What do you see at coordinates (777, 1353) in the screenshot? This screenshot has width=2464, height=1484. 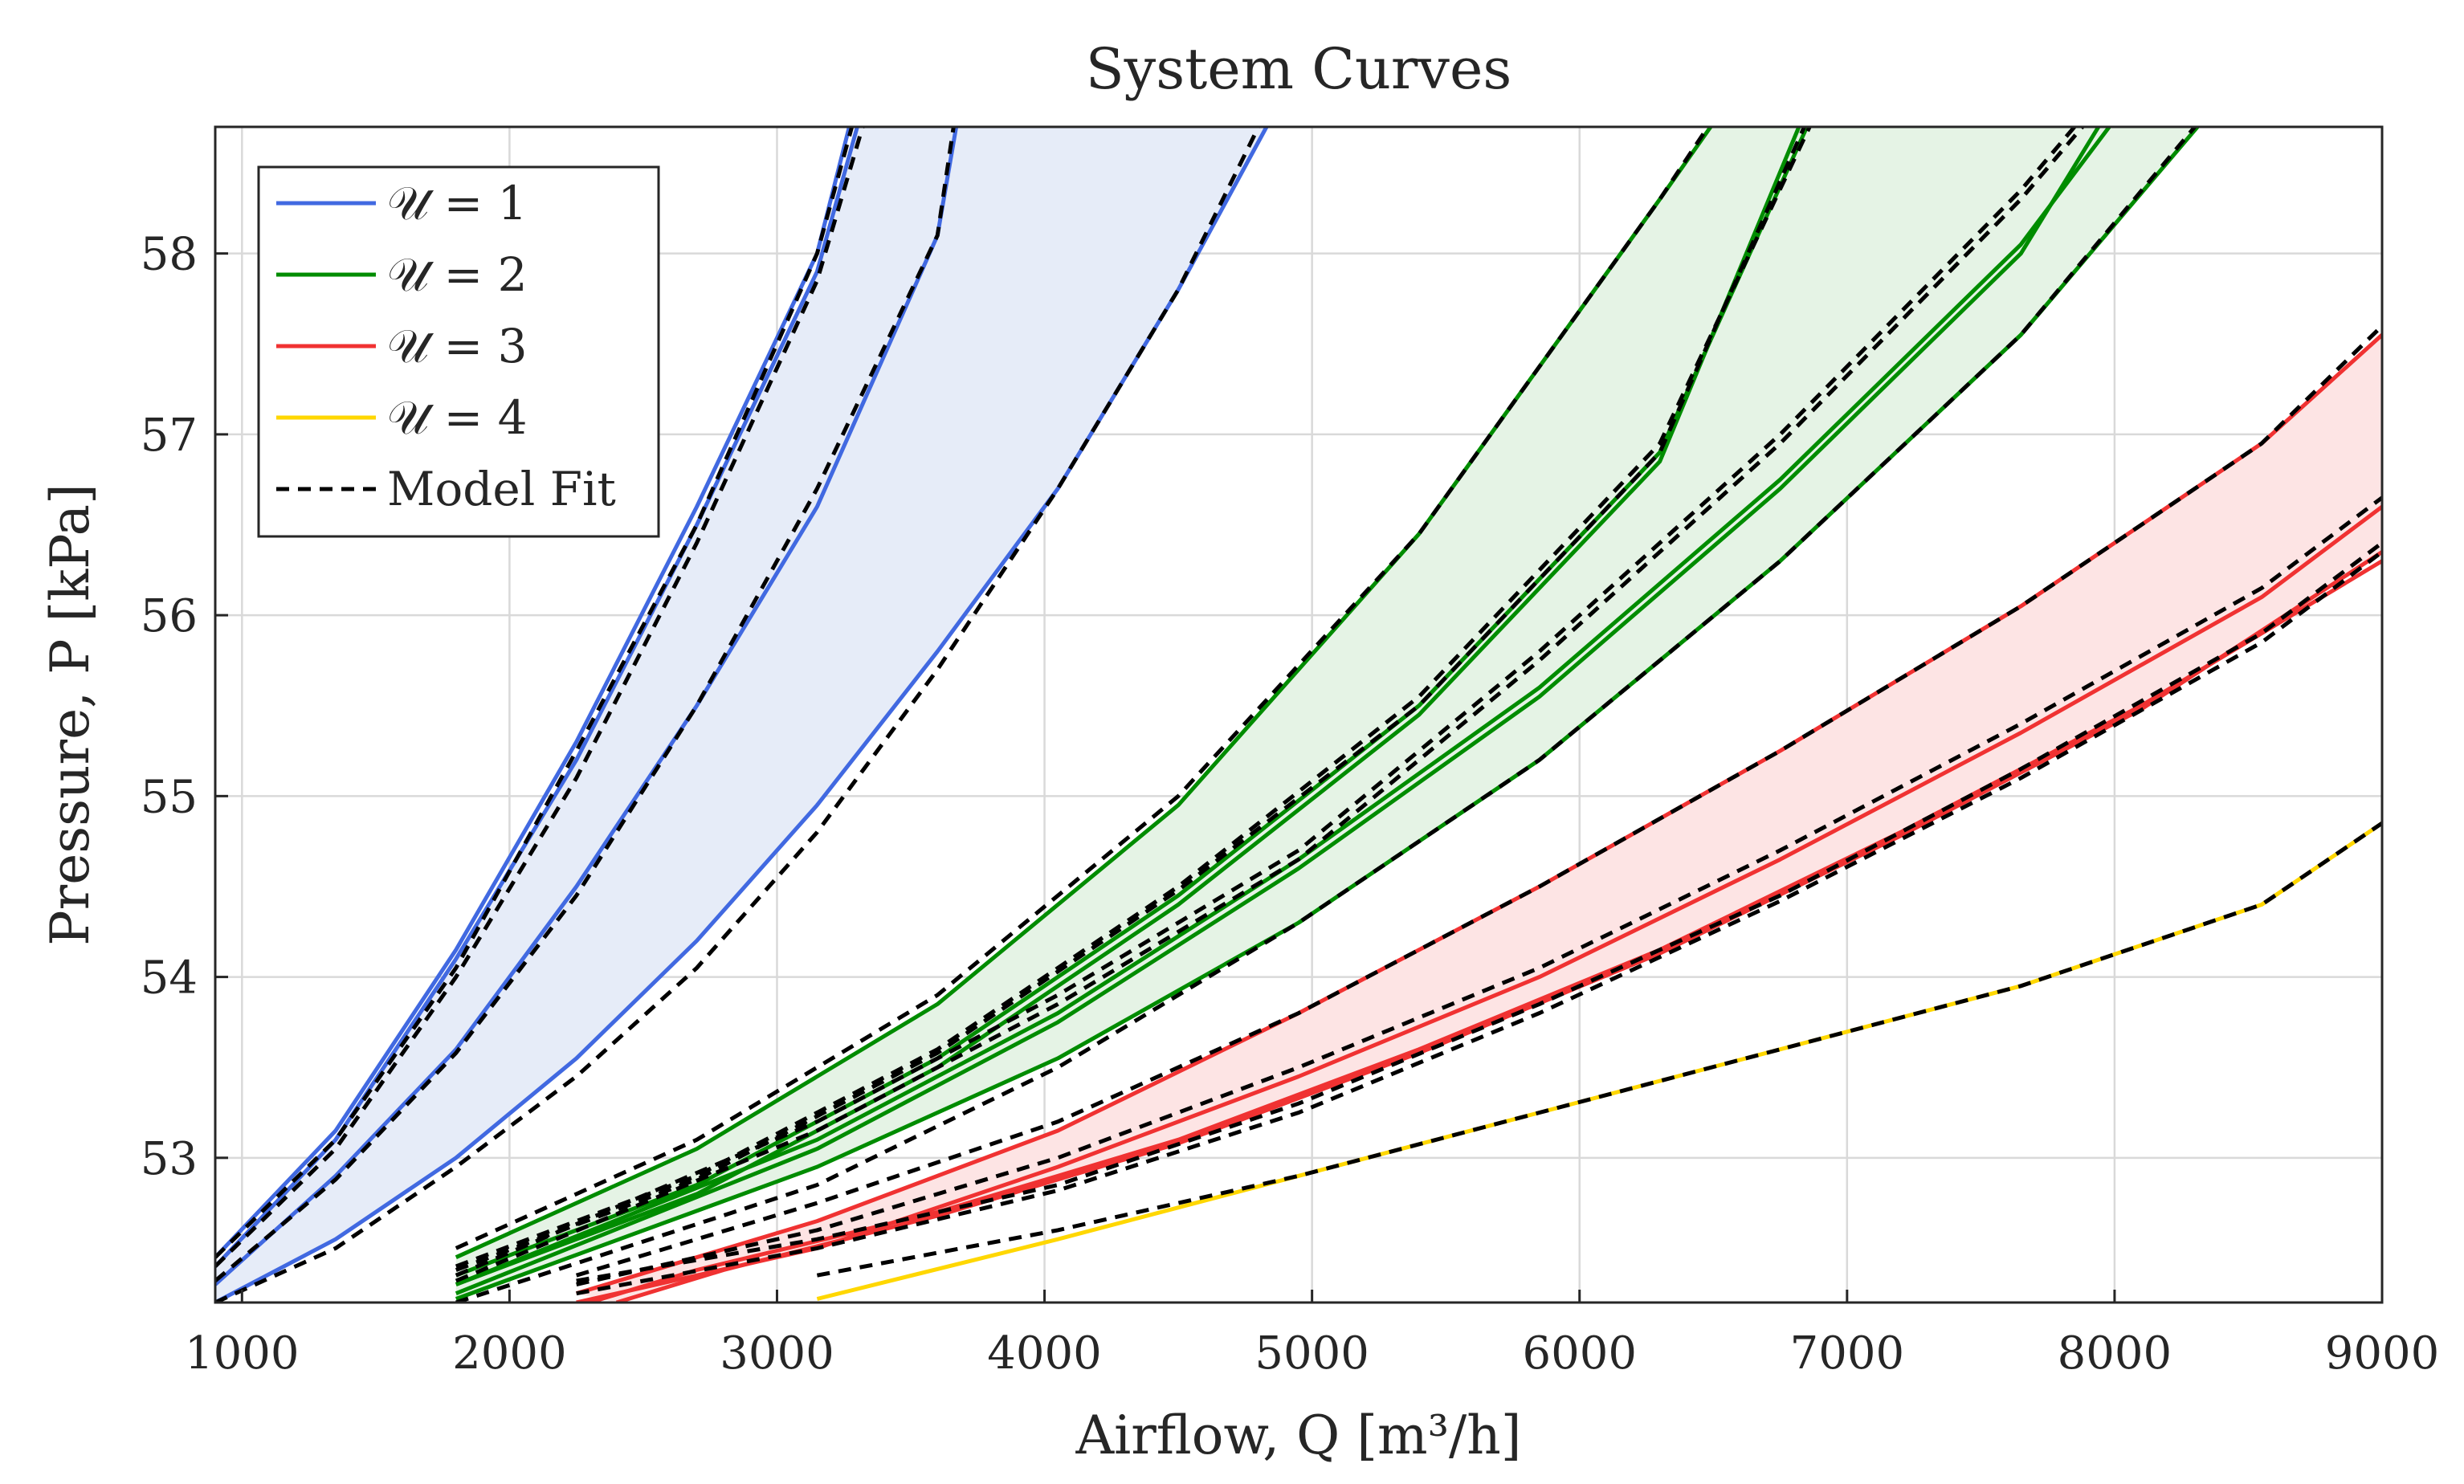 I see `x-tick-label: 3000` at bounding box center [777, 1353].